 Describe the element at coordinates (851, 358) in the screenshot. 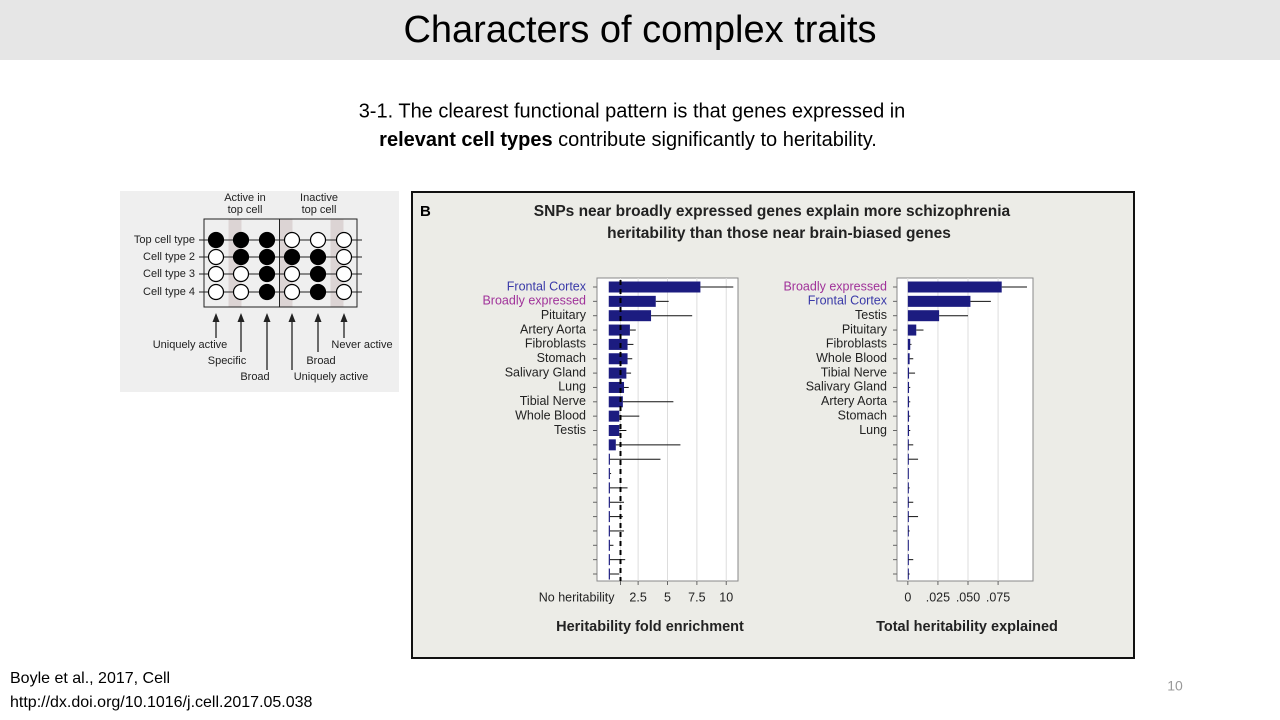

I see `category-label: Whole Blood` at that location.